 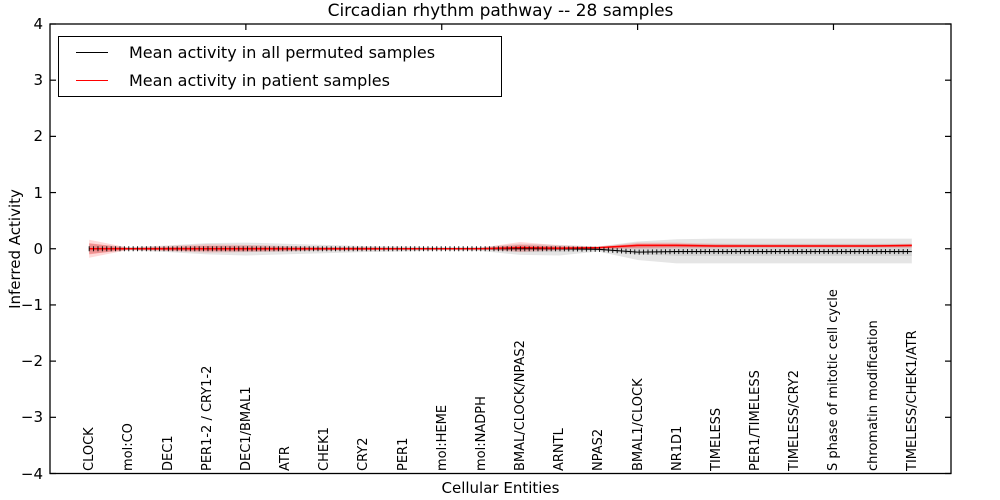 What do you see at coordinates (31, 304) in the screenshot?
I see `y-tick-label: −1` at bounding box center [31, 304].